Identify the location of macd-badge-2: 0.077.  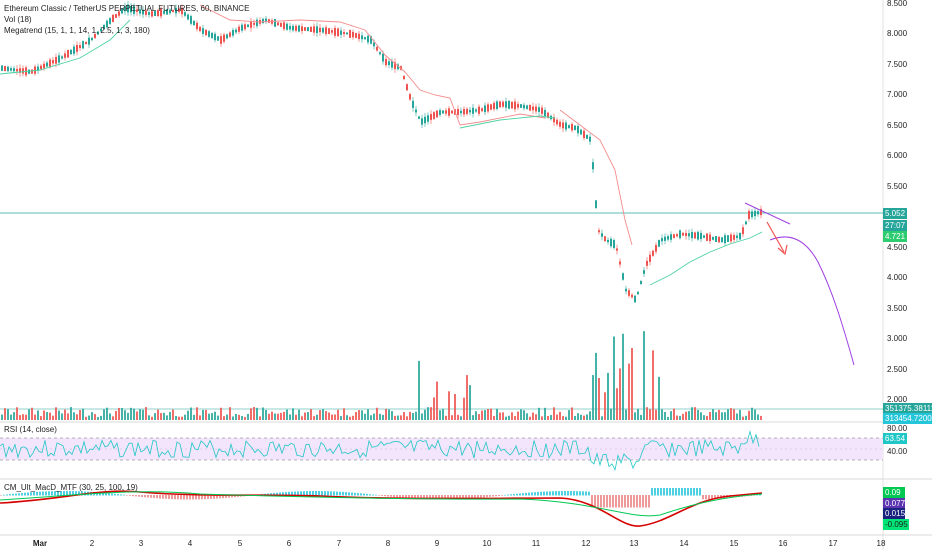
(894, 503).